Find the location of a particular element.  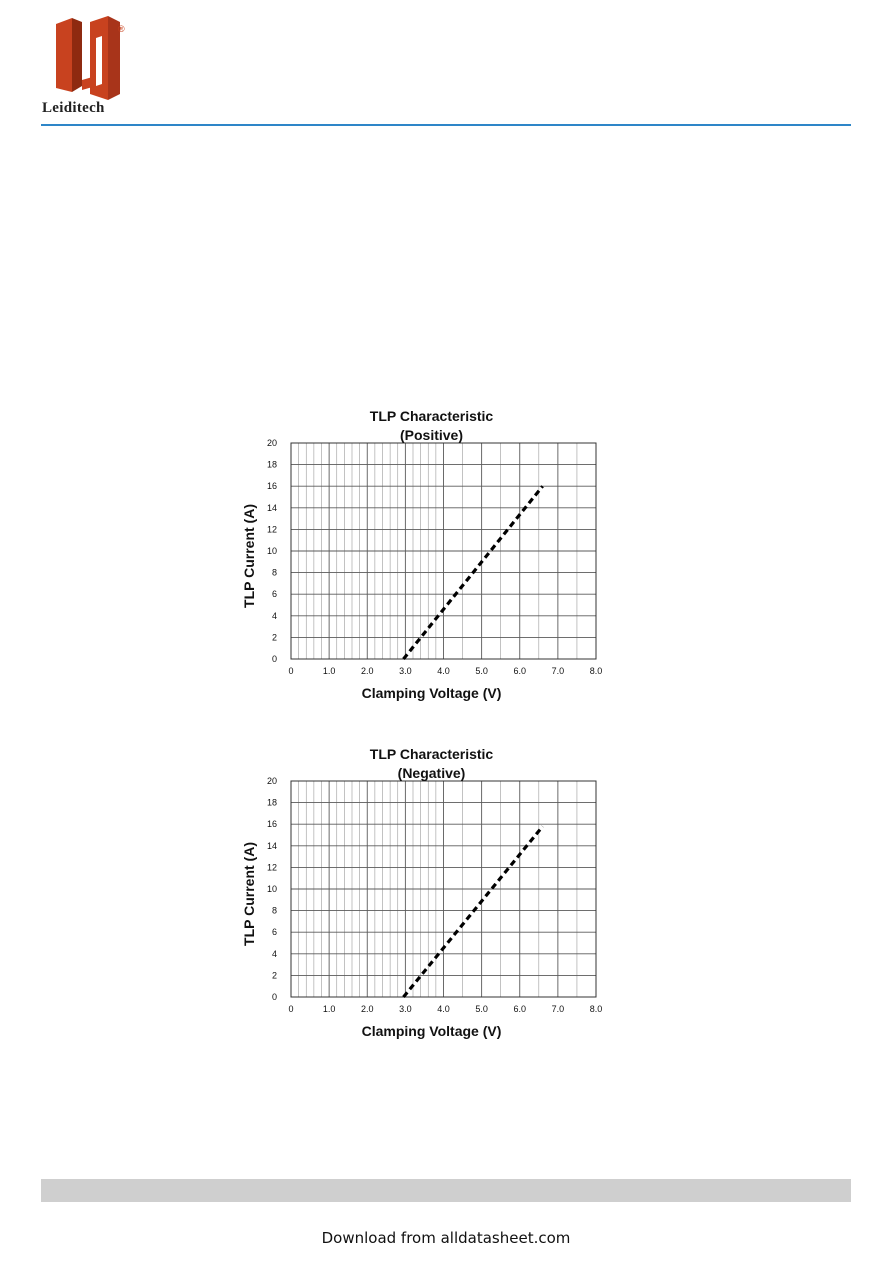

leiditech-logo: ® Leiditech is located at coordinates (88, 68).